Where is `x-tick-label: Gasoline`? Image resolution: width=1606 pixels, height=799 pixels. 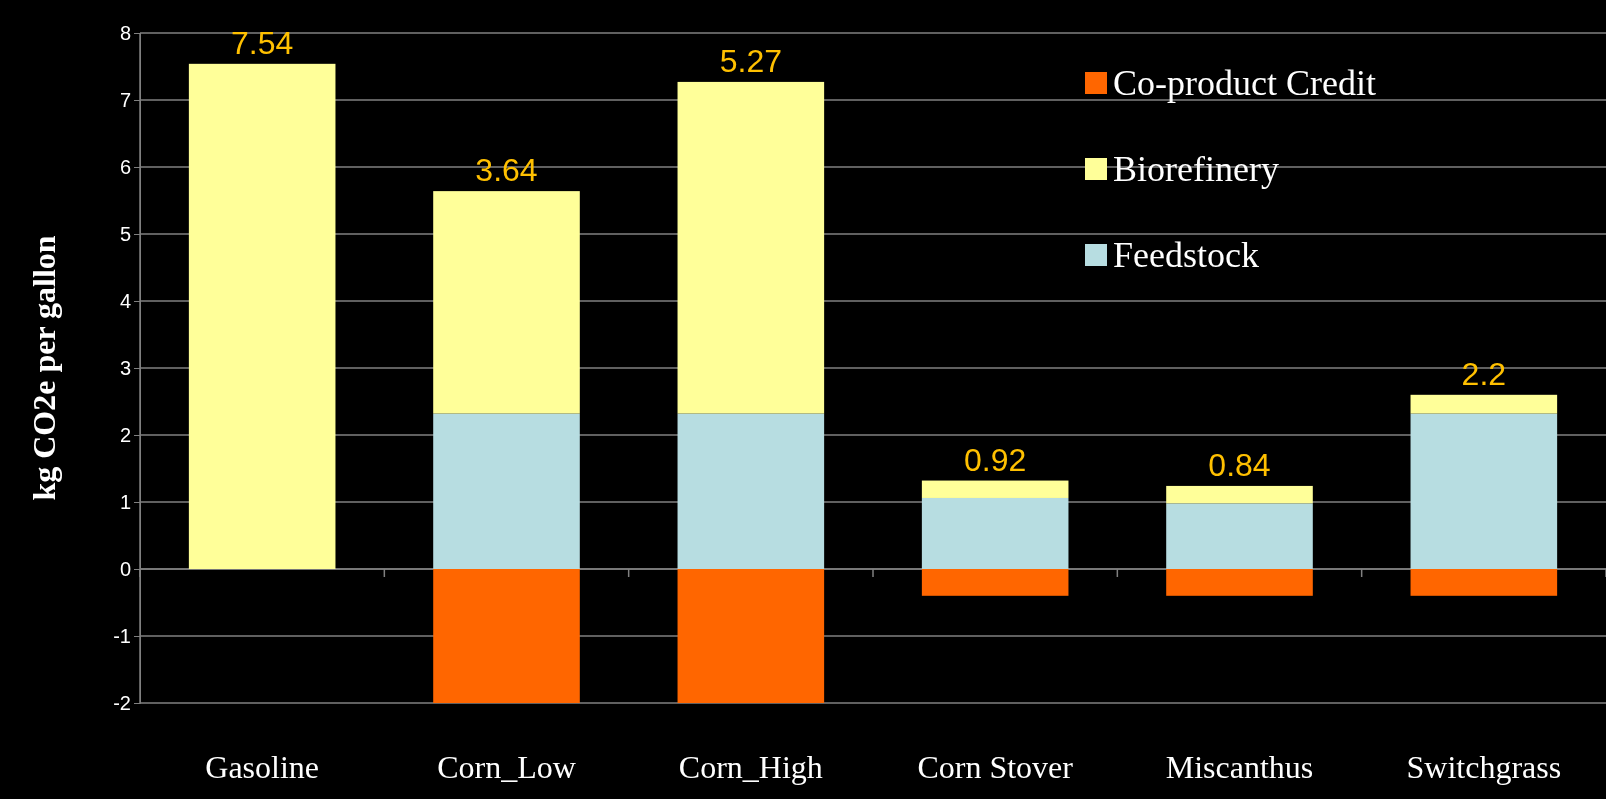
x-tick-label: Gasoline is located at coordinates (262, 767).